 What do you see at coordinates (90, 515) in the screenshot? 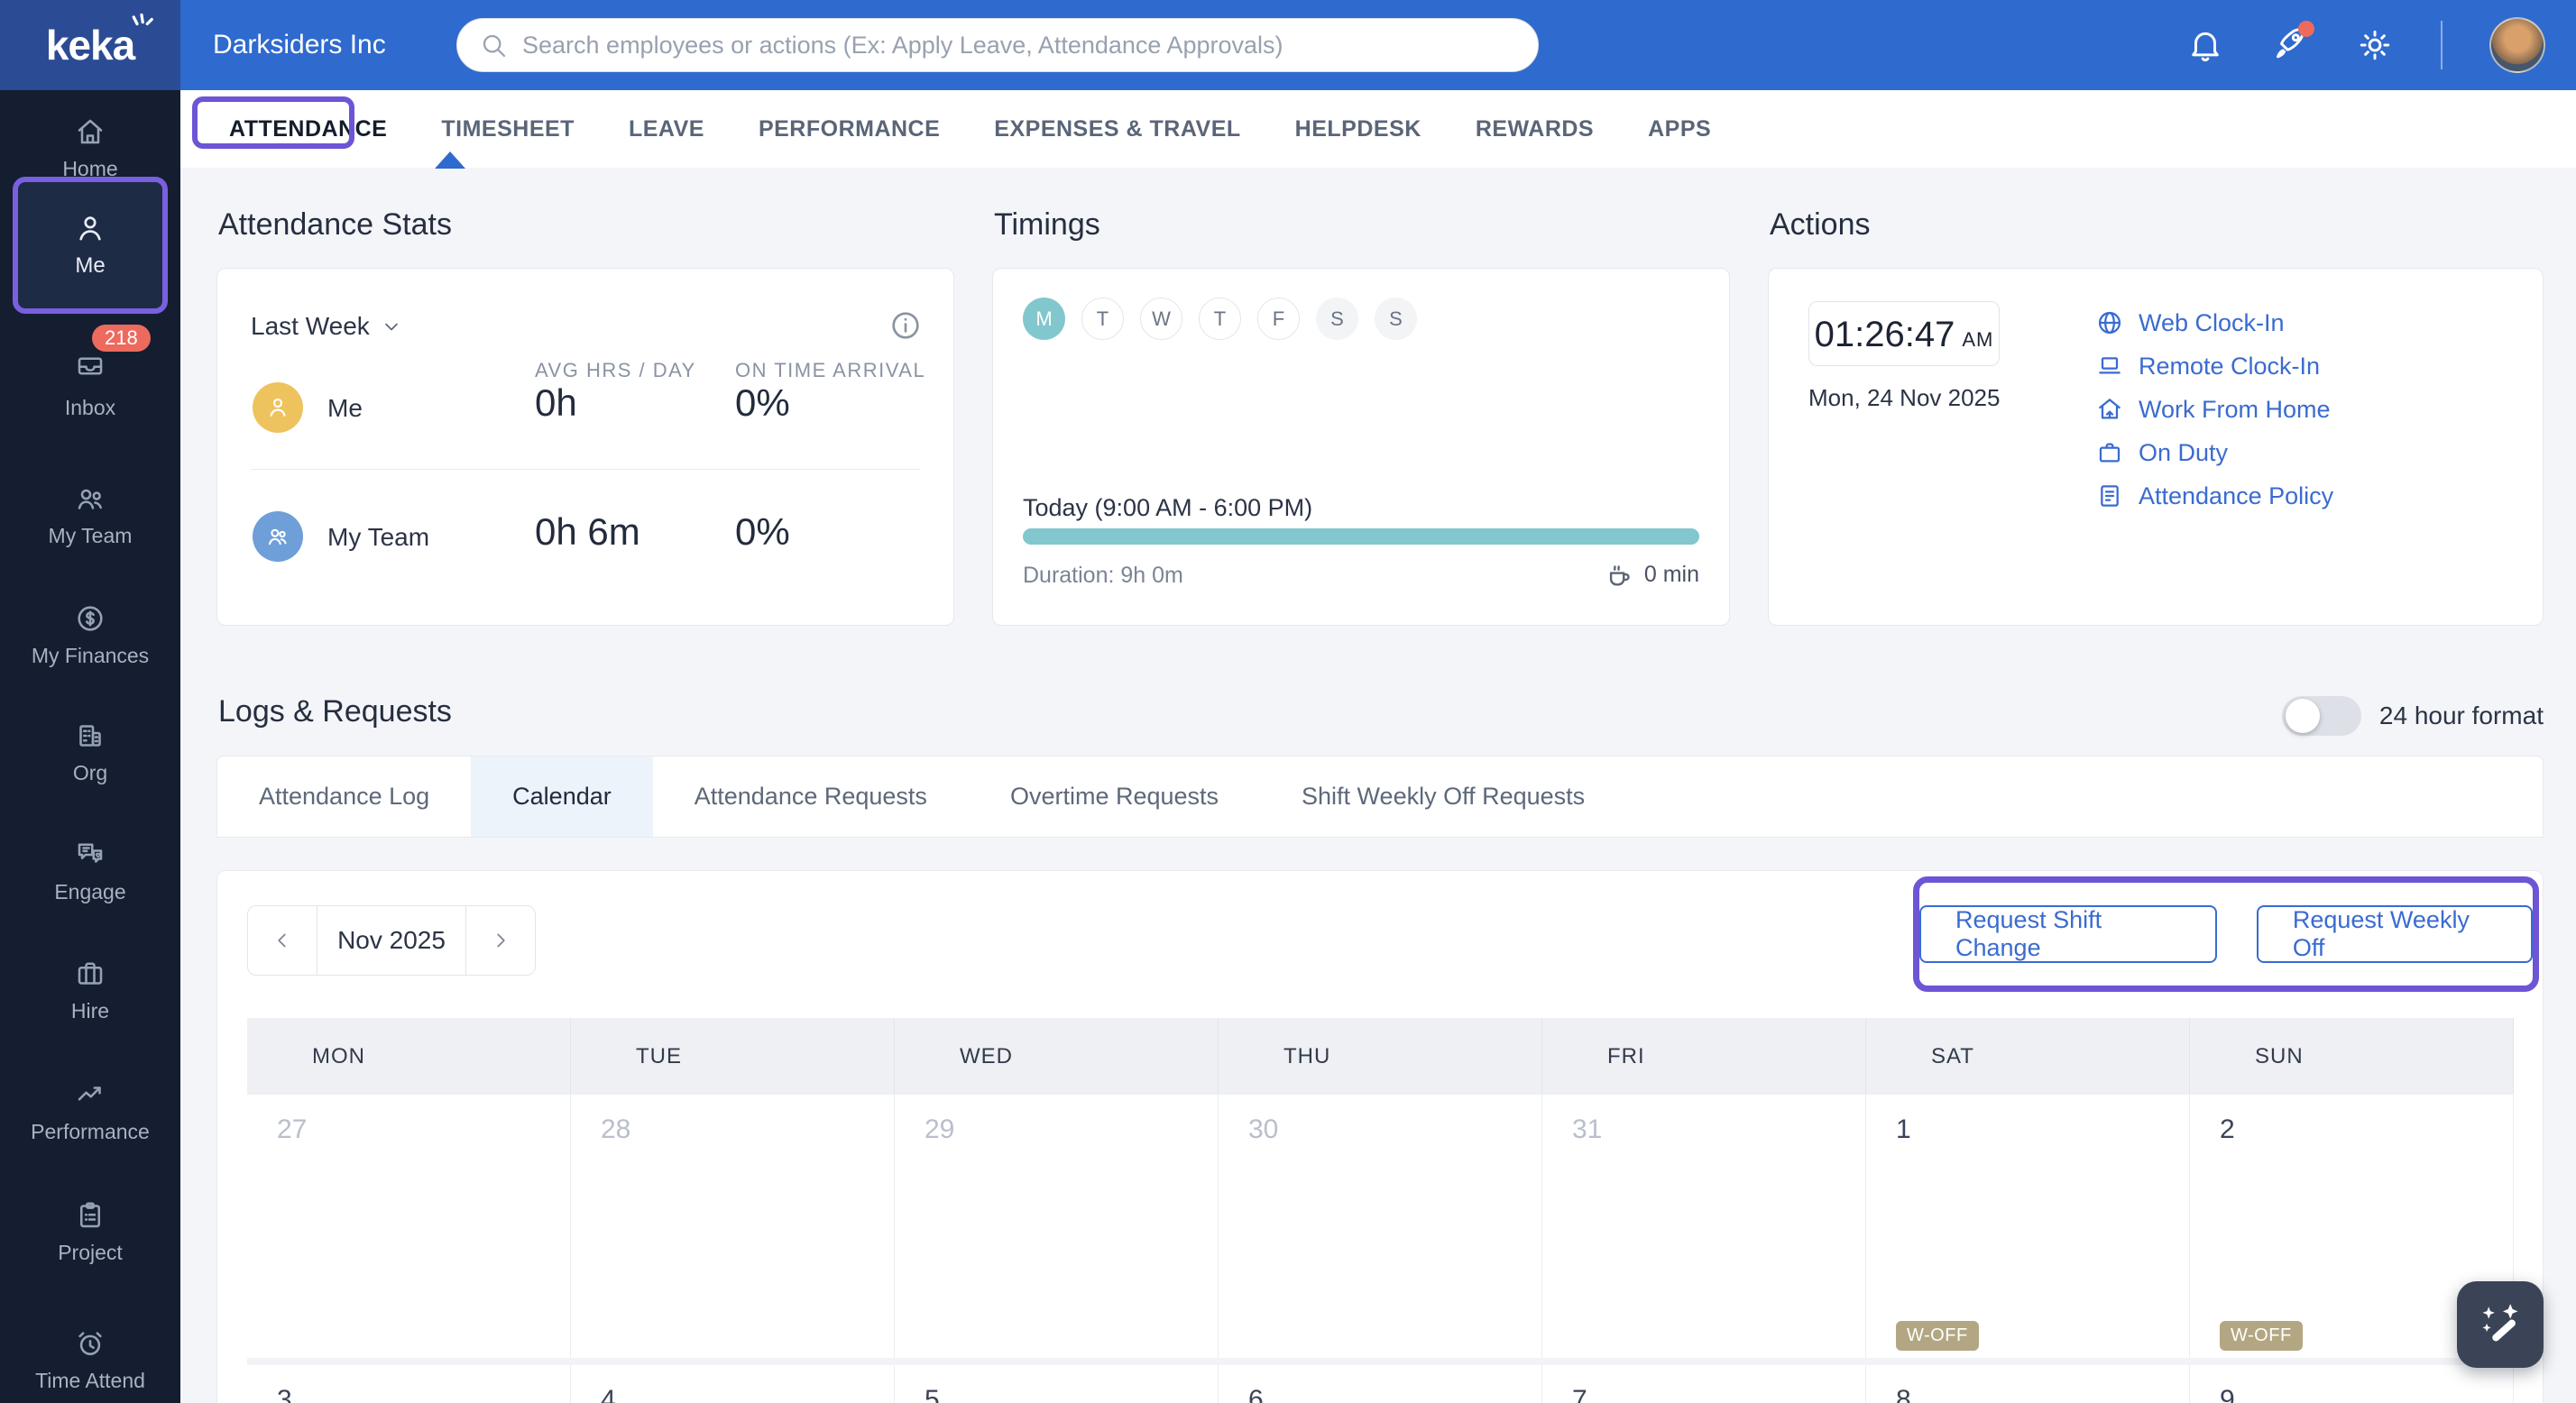
I see `sidebar-item-my-team: My Team` at bounding box center [90, 515].